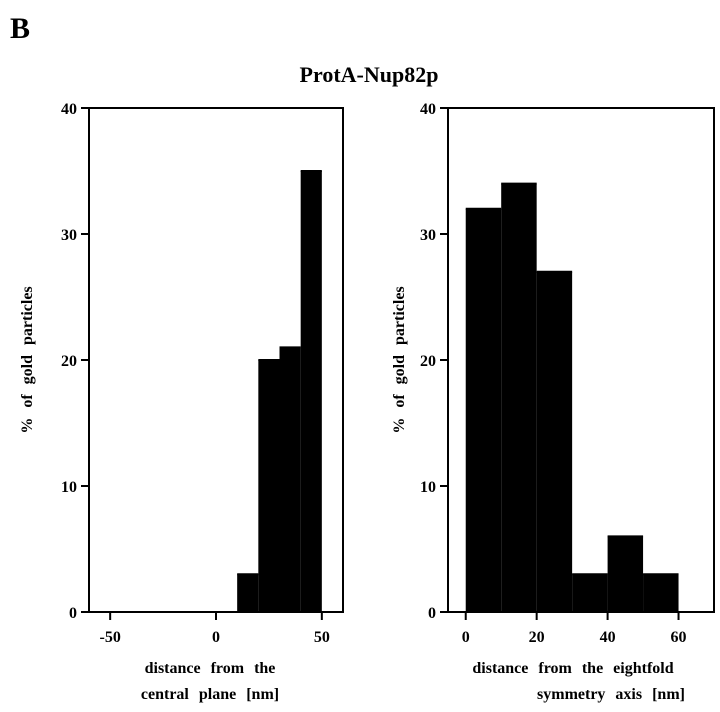 The height and width of the screenshot is (712, 720). What do you see at coordinates (574, 629) in the screenshot?
I see `x-ticks-right: 0 20 40 60` at bounding box center [574, 629].